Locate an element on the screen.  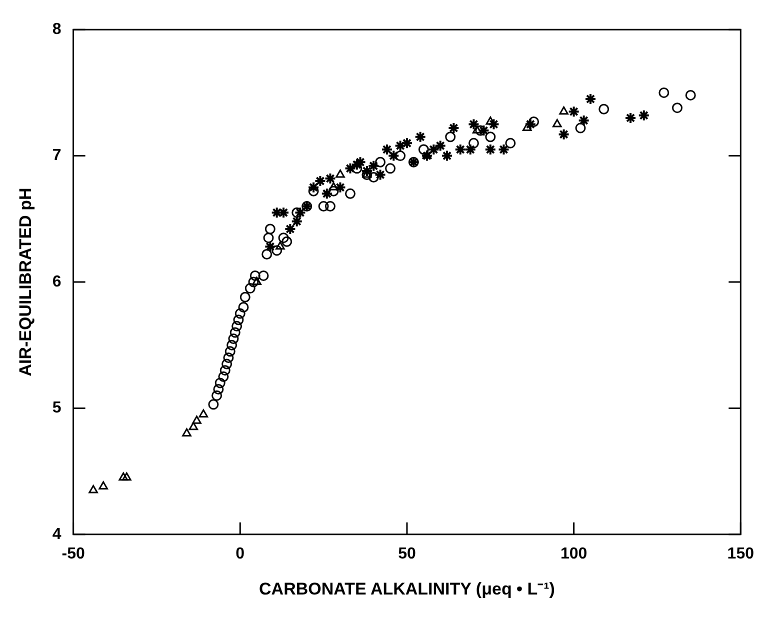
y-tick-label: 6 is located at coordinates (57, 281).